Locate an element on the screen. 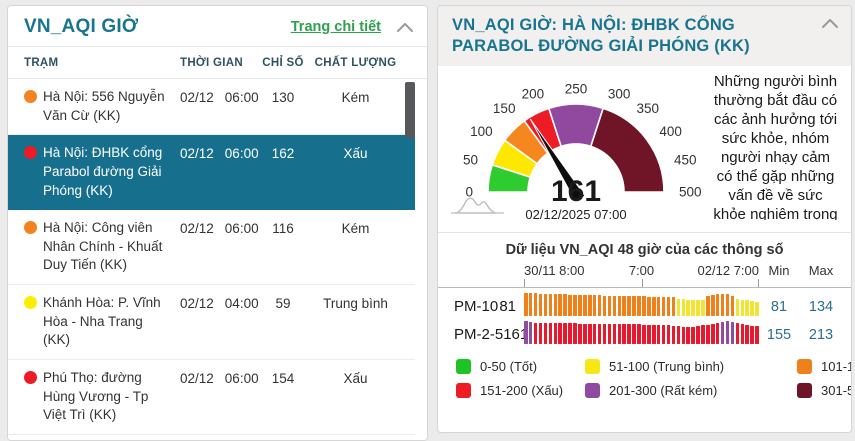 Image resolution: width=855 pixels, height=441 pixels. panel-title: VN_AQI GIỜ is located at coordinates (81, 26).